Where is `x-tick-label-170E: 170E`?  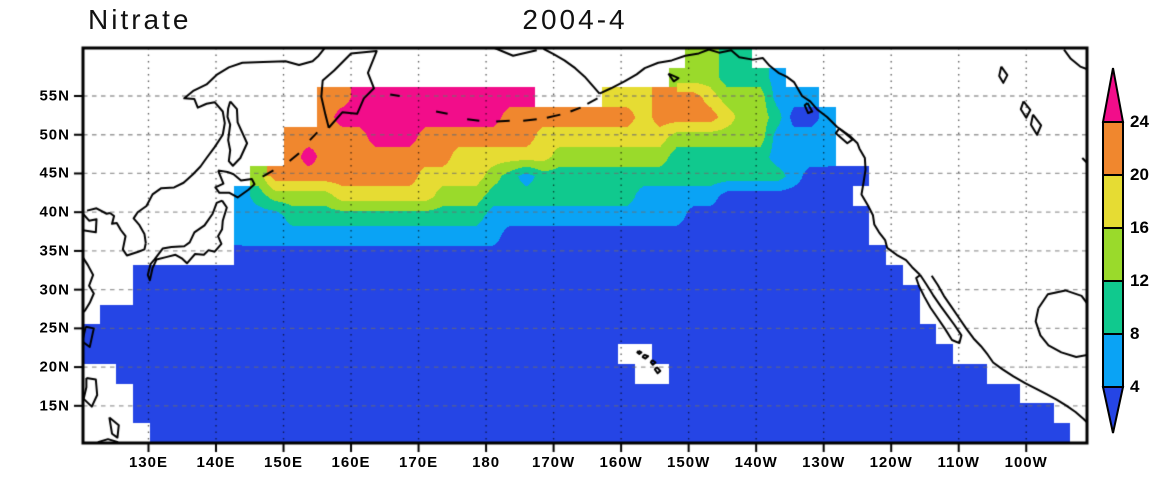
x-tick-label-170E: 170E is located at coordinates (419, 462).